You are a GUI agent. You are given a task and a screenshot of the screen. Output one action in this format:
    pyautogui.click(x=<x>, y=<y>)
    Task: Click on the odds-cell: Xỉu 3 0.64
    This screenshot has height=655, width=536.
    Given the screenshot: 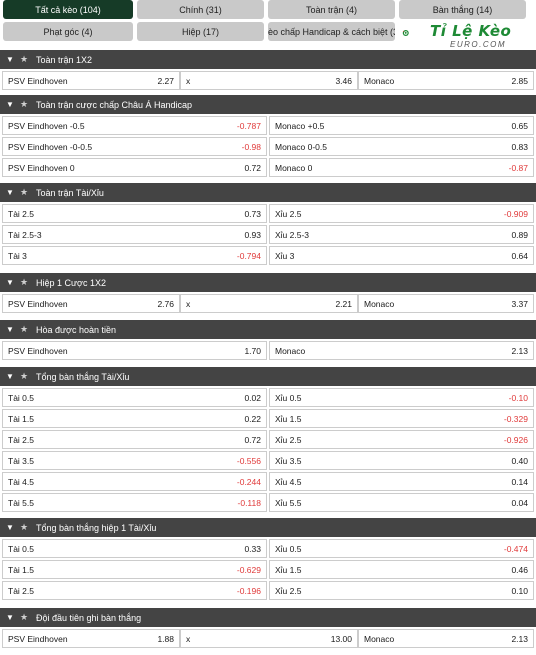 What is the action you would take?
    pyautogui.click(x=401, y=255)
    